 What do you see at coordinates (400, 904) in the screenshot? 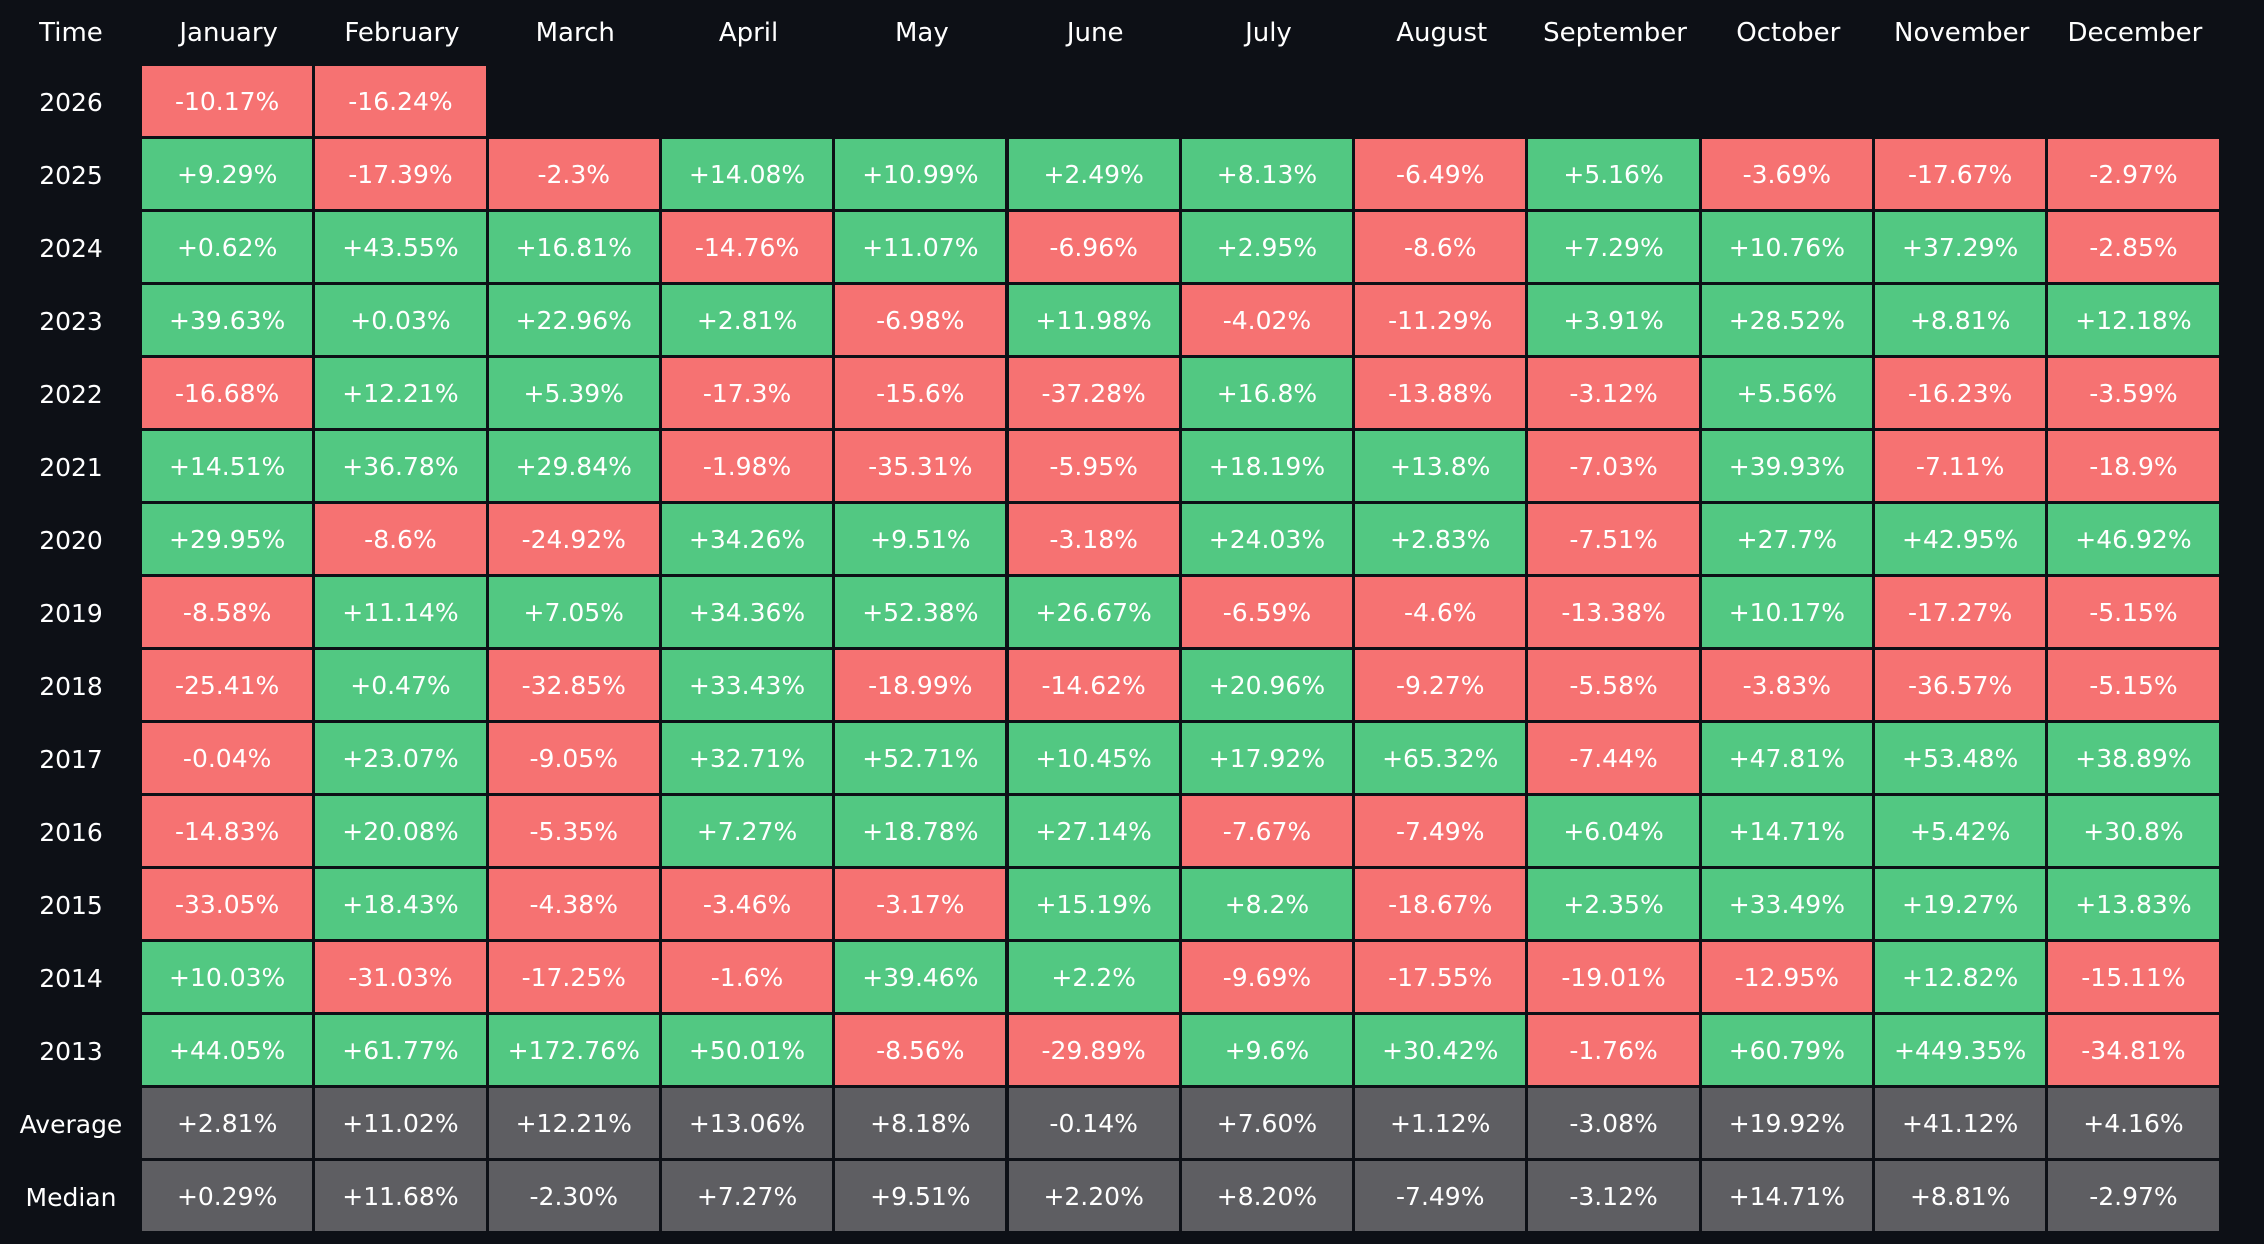
I see `return-cell: +18.43%` at bounding box center [400, 904].